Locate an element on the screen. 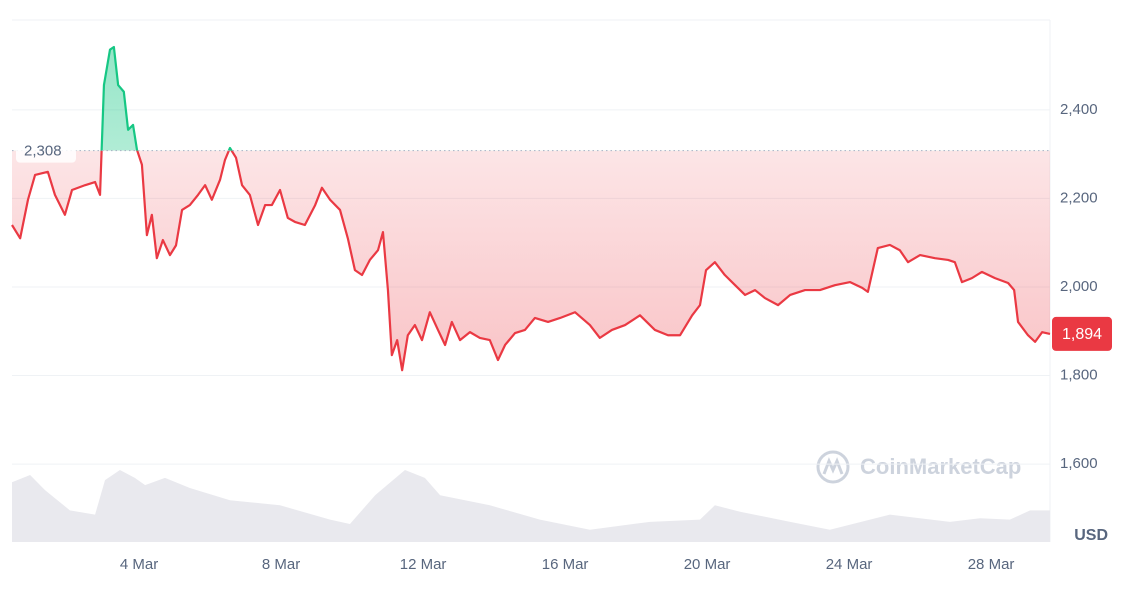  watermark-logo-mark is located at coordinates (833, 466).